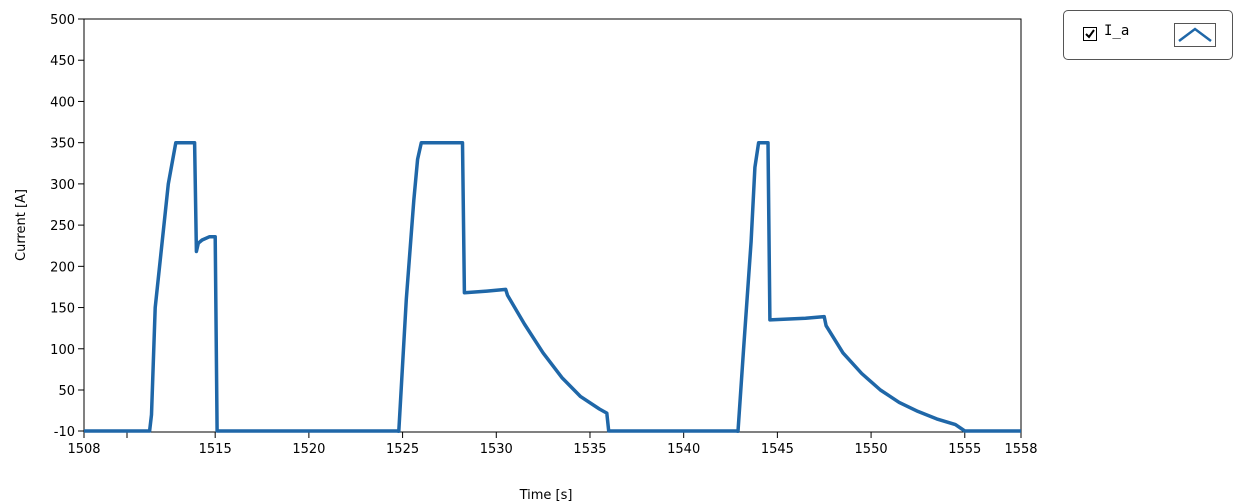 The image size is (1245, 503). What do you see at coordinates (62, 61) in the screenshot?
I see `y-tick-label: 450` at bounding box center [62, 61].